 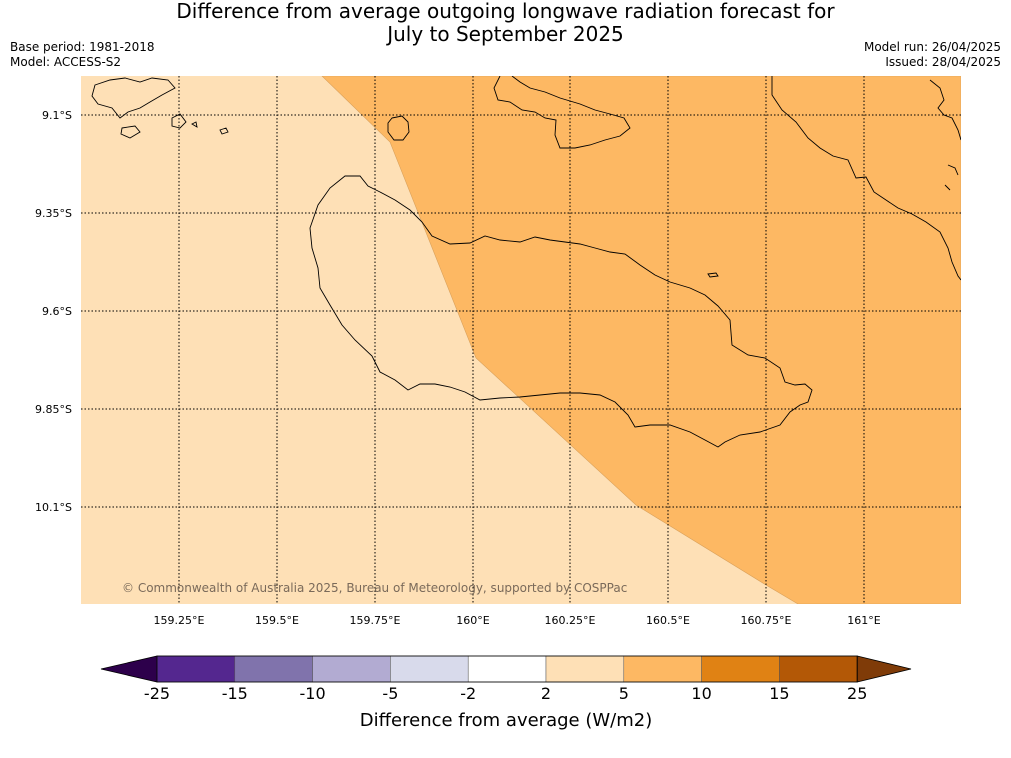 What do you see at coordinates (668, 620) in the screenshot?
I see `lon-label: 160.5°E` at bounding box center [668, 620].